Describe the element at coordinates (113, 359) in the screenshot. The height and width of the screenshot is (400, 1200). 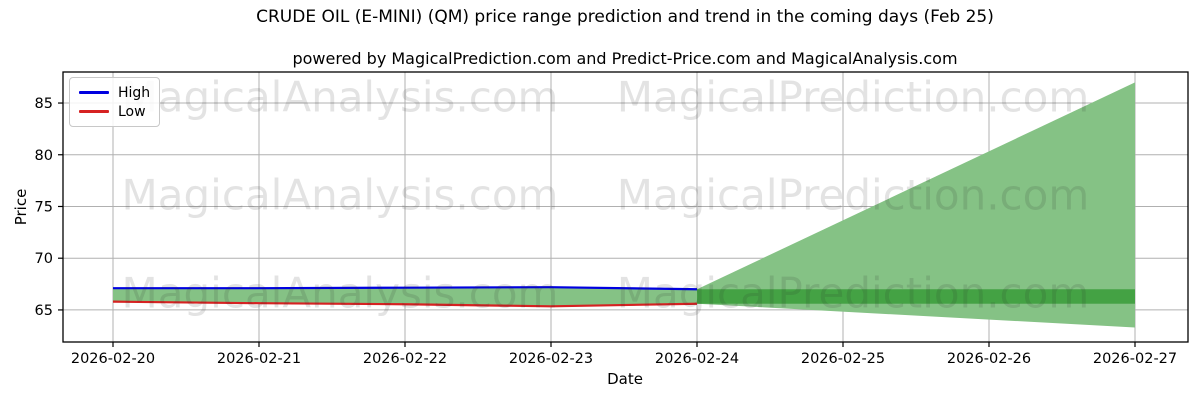
I see `x-tick-label: 2026-02-20` at that location.